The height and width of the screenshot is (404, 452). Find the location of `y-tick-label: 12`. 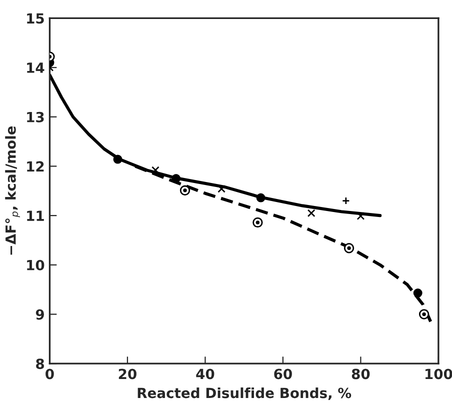

y-tick-label: 12 is located at coordinates (35, 166).